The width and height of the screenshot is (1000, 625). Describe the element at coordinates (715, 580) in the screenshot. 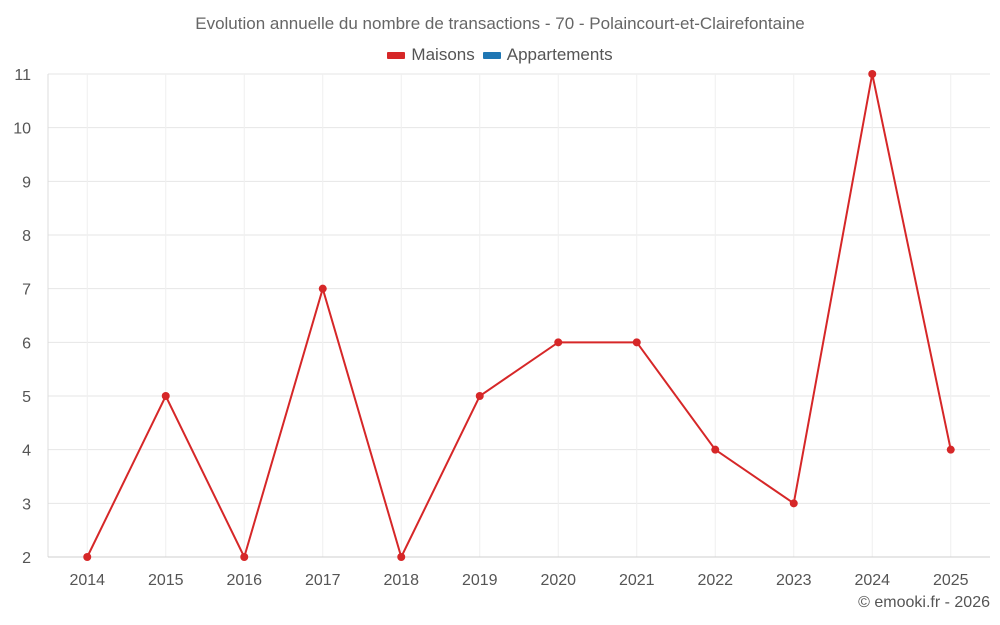

I see `x-tick-label: 2022` at that location.